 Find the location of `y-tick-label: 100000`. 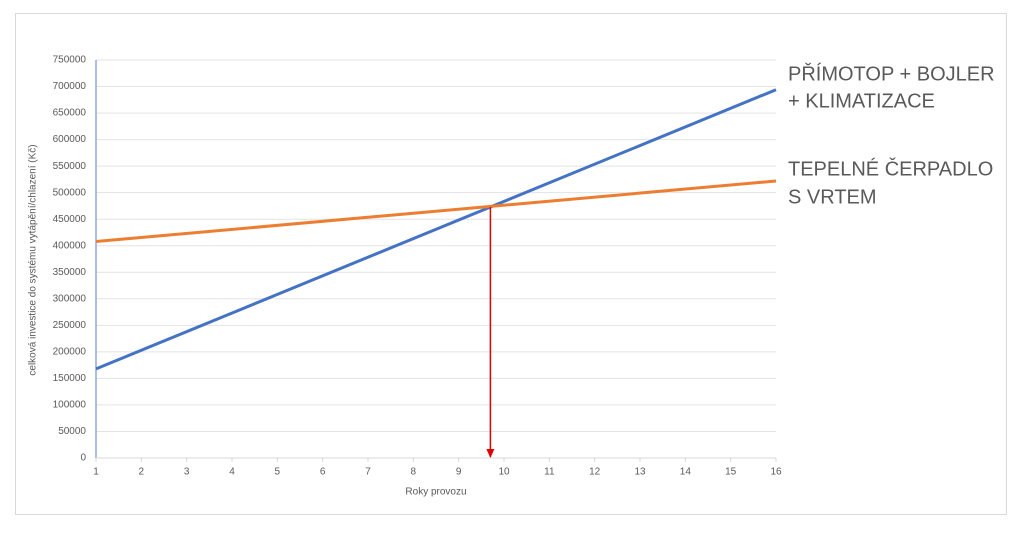

y-tick-label: 100000 is located at coordinates (70, 405).